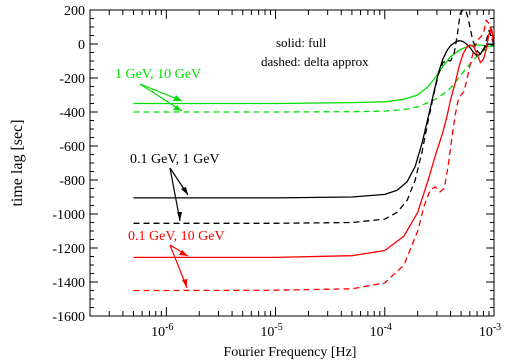  What do you see at coordinates (184, 191) in the screenshot?
I see `arrowhead-black-solid` at bounding box center [184, 191].